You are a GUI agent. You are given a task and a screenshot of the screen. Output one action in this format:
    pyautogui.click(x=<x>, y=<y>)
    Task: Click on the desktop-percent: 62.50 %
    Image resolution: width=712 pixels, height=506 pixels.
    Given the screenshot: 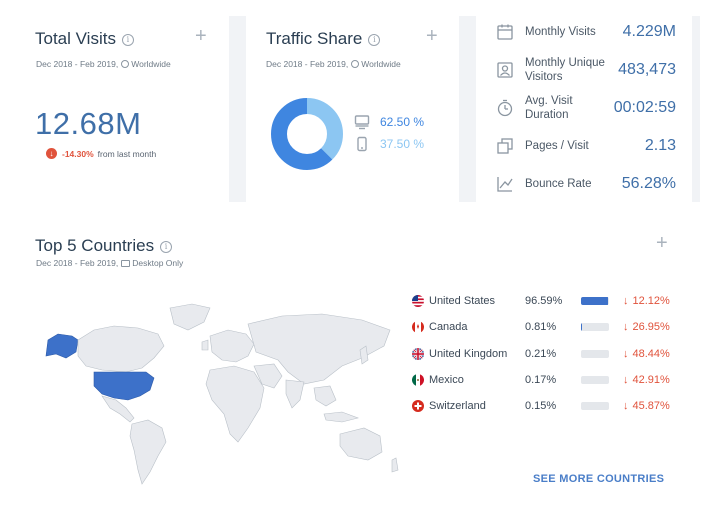 What is the action you would take?
    pyautogui.click(x=402, y=122)
    